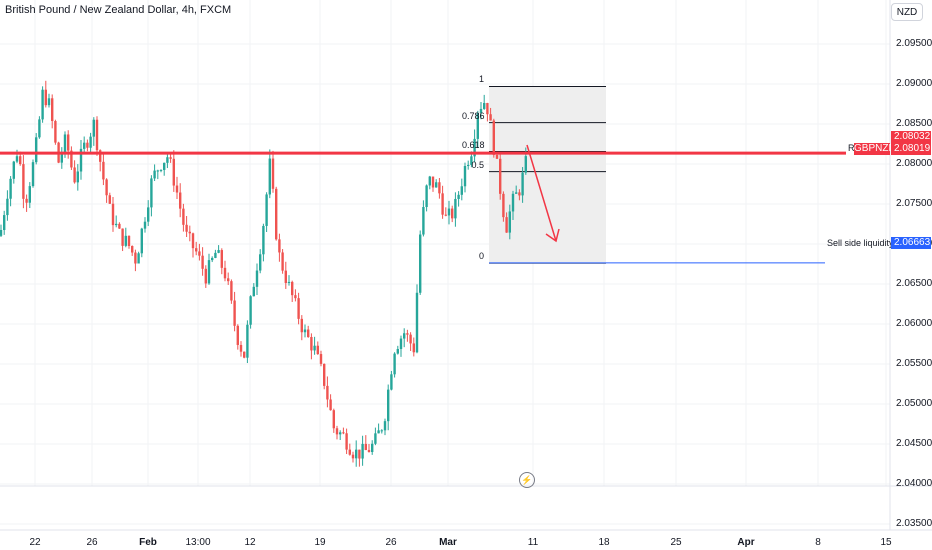 This screenshot has height=550, width=932. I want to click on fib-retracement-box, so click(547, 175).